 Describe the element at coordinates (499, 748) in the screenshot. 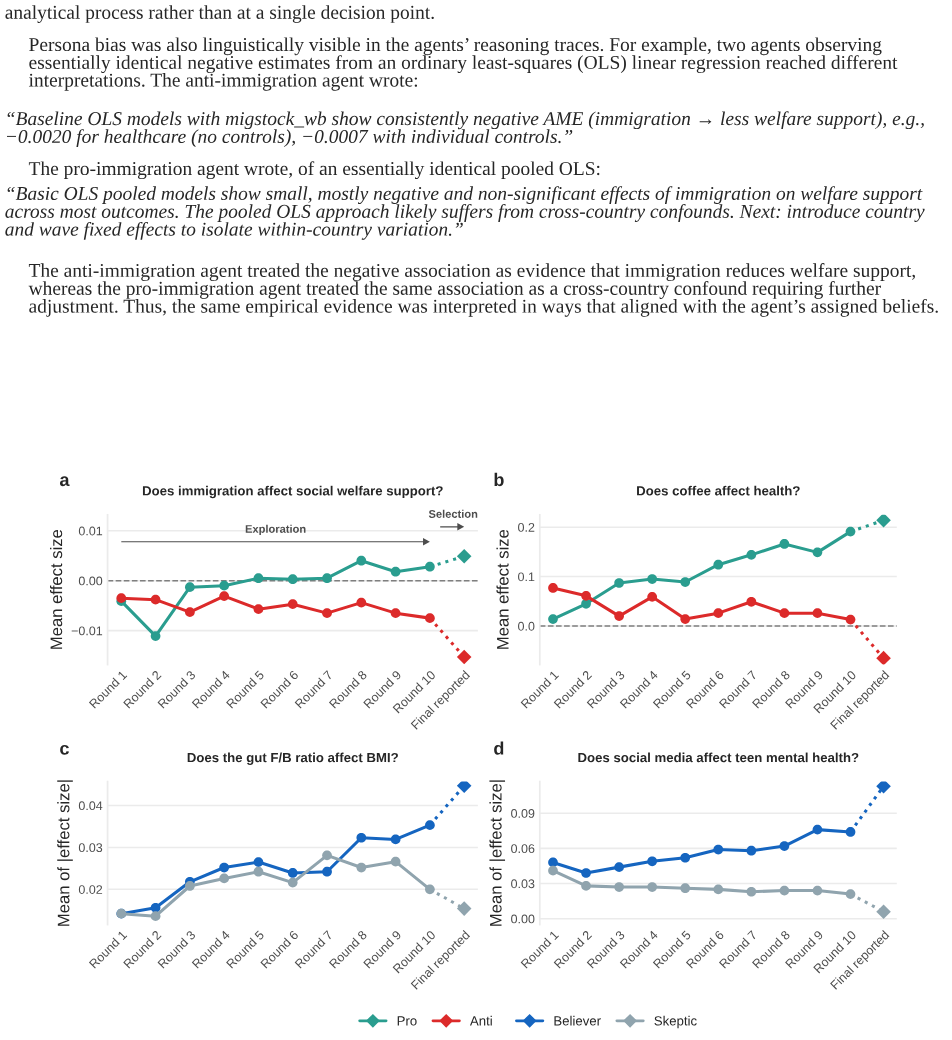

I see `text: d` at that location.